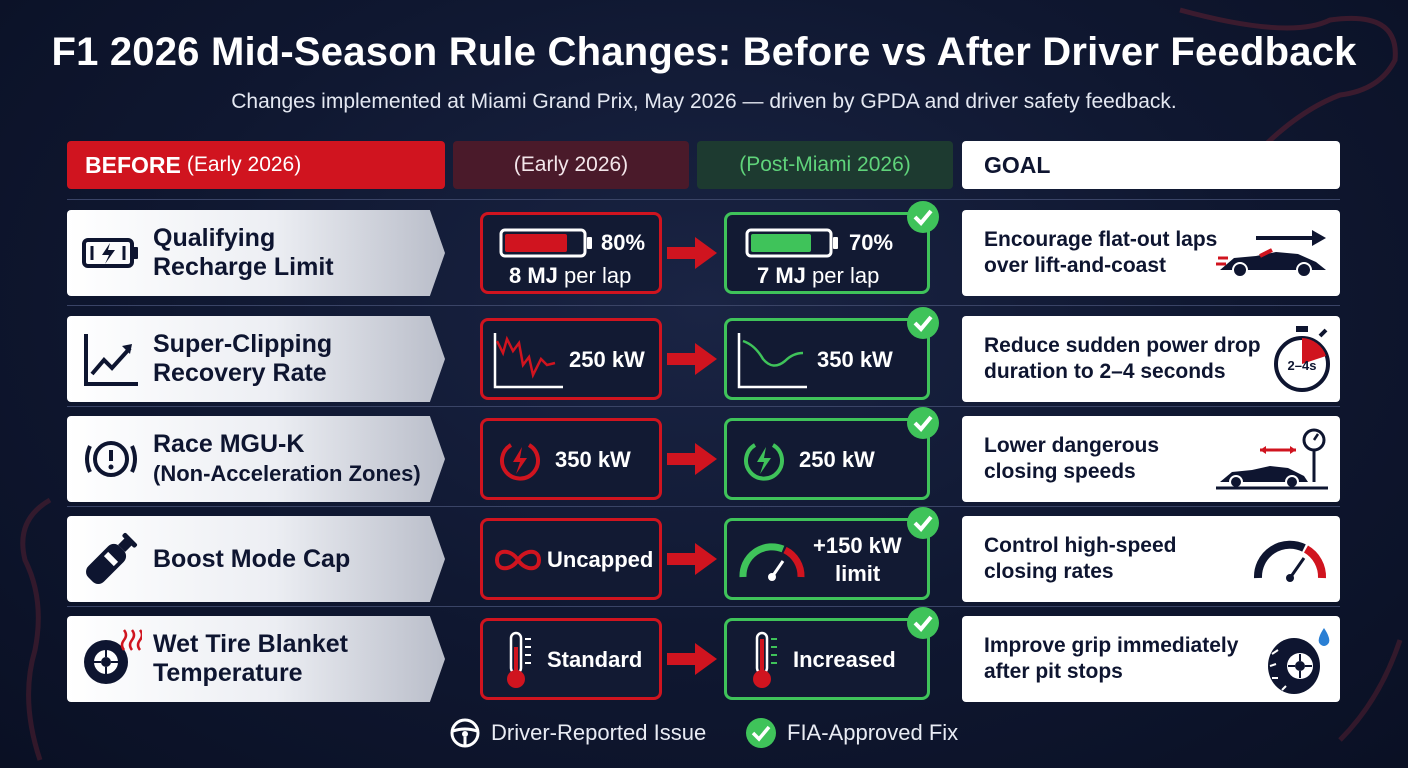  Describe the element at coordinates (228, 673) in the screenshot. I see `rule-label-line2: Temperature` at that location.